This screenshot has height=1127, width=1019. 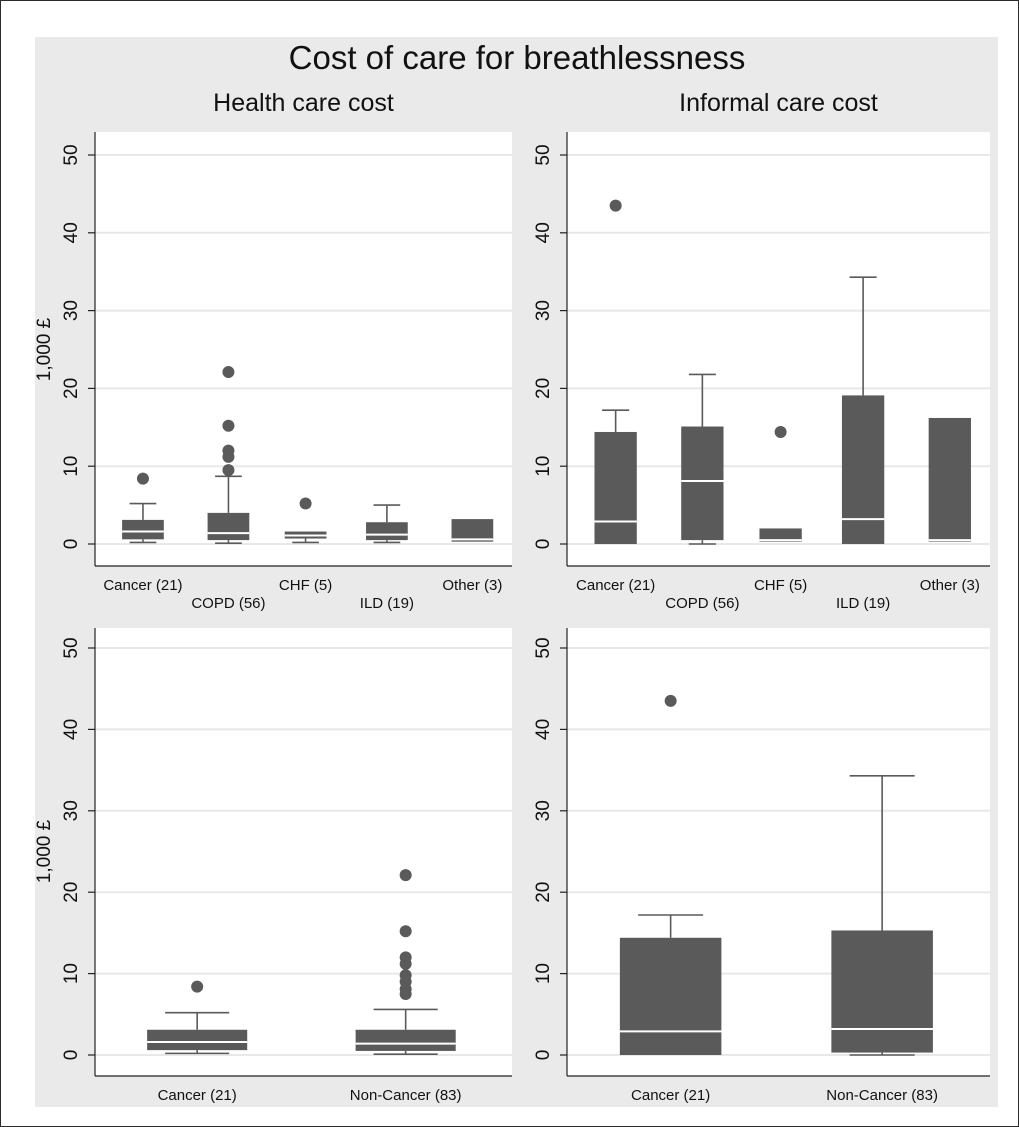 What do you see at coordinates (517, 57) in the screenshot?
I see `figure-title: Cost of care for breathlessness` at bounding box center [517, 57].